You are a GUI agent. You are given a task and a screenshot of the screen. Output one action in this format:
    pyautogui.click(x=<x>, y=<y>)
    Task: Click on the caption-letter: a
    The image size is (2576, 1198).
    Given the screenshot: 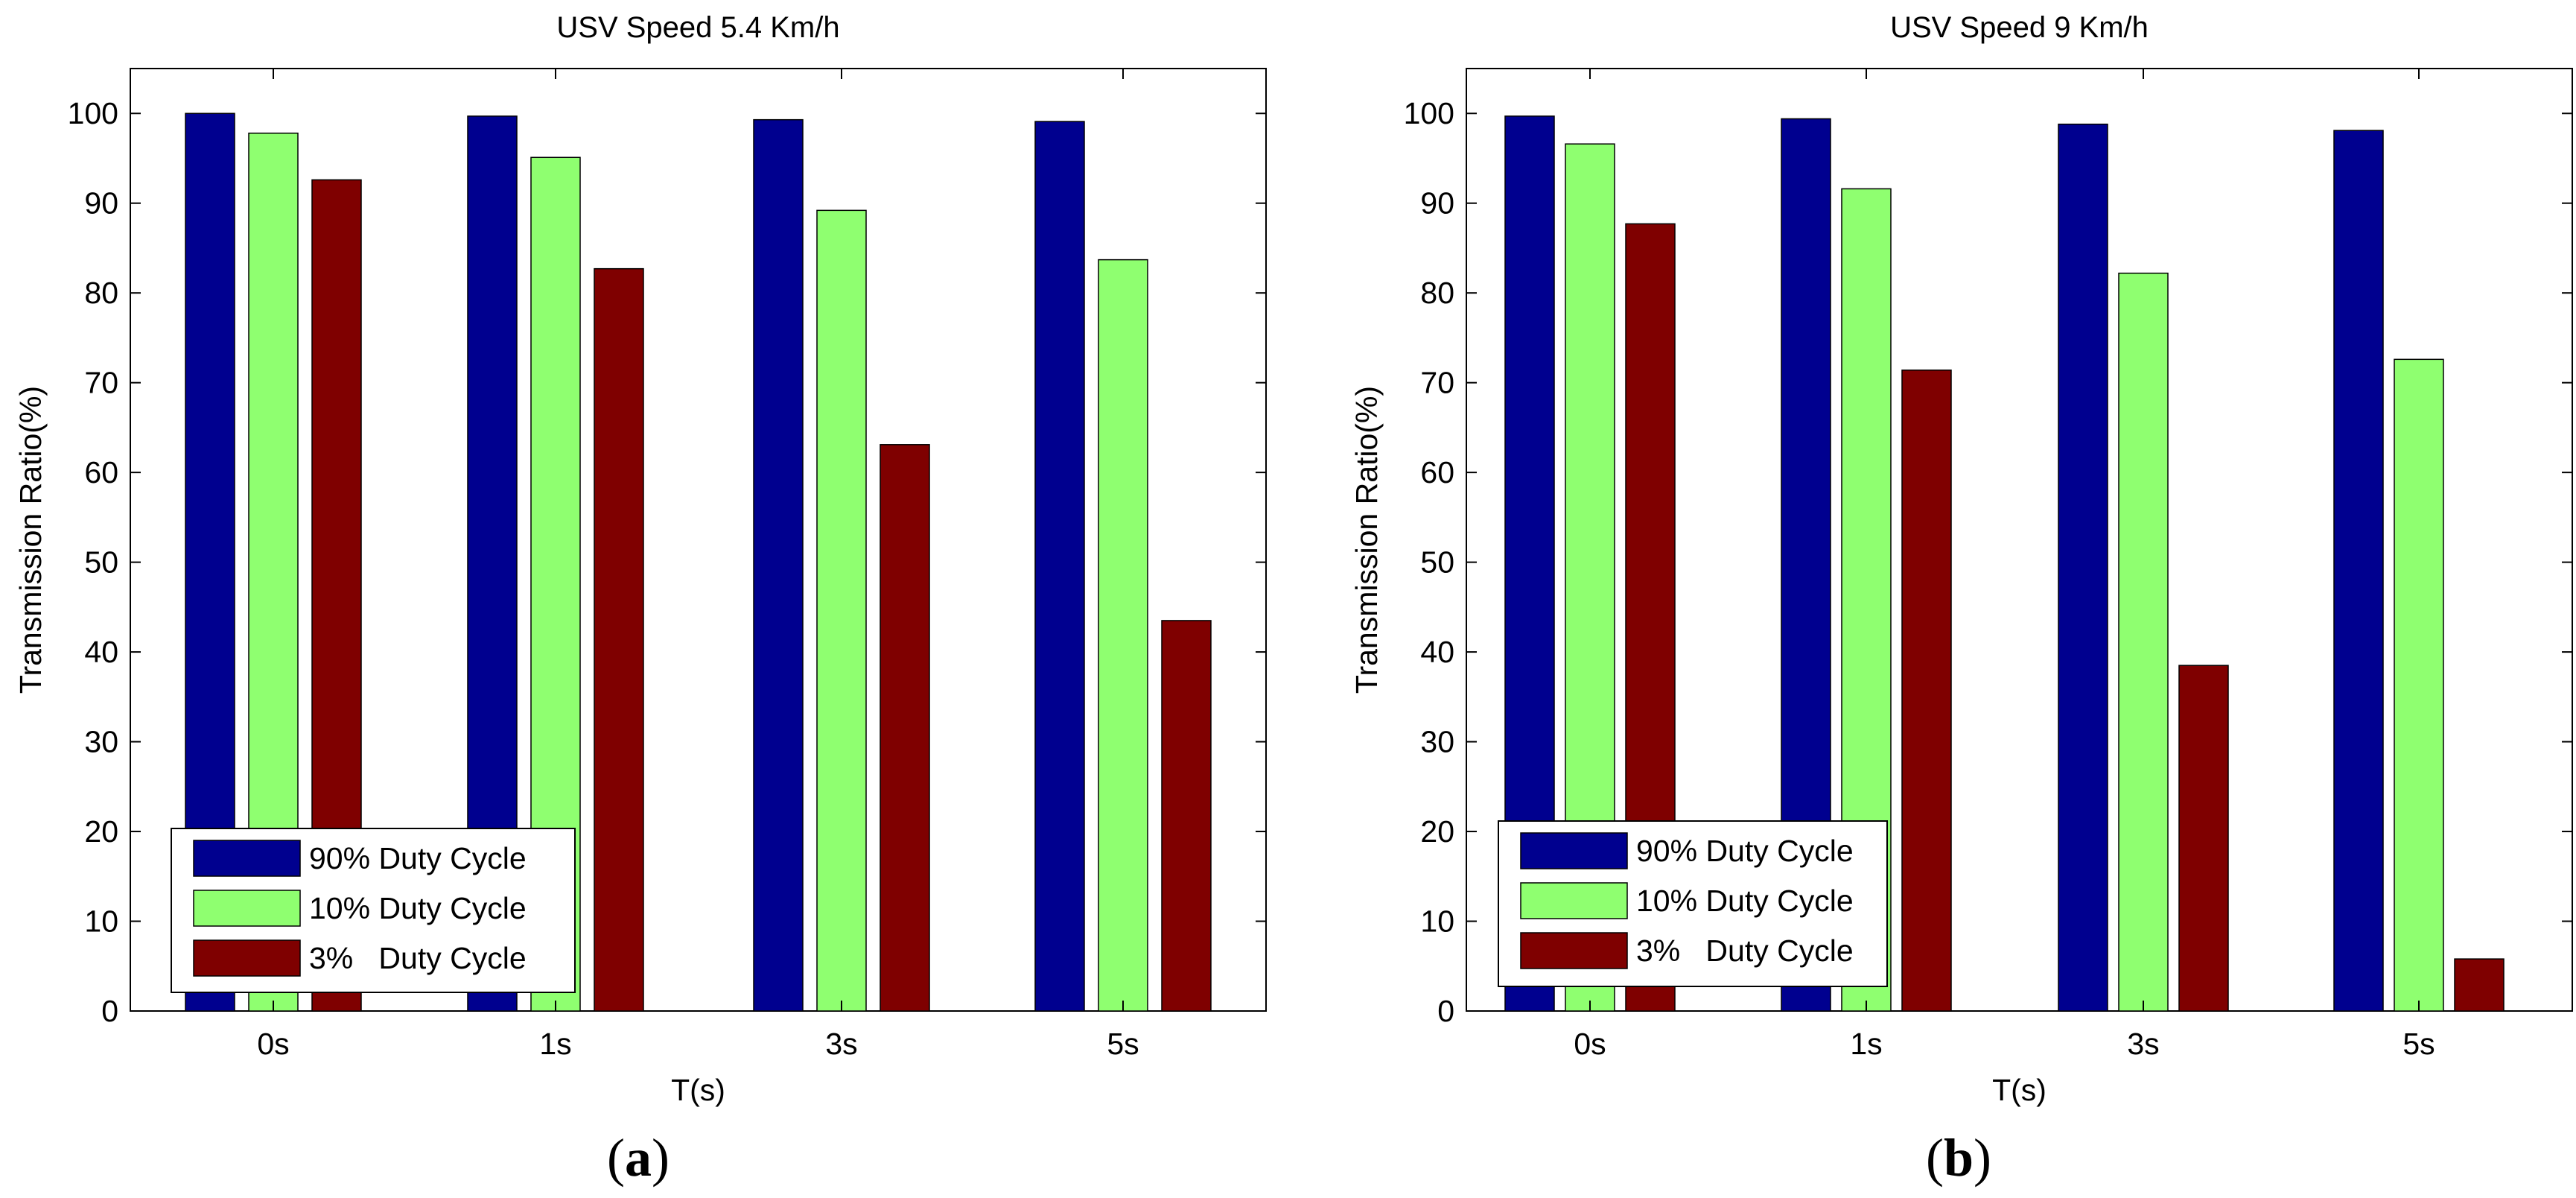 What is the action you would take?
    pyautogui.click(x=638, y=1158)
    